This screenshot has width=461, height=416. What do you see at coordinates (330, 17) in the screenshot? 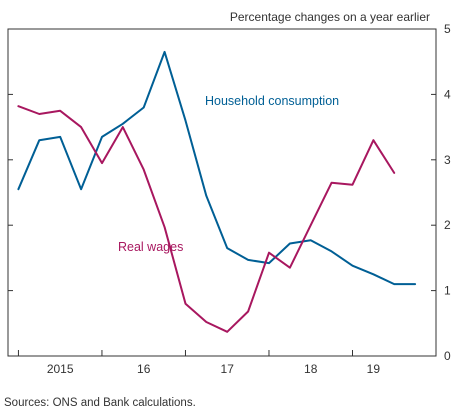
I see `units-label: Percentage changes on a year earlier` at bounding box center [330, 17].